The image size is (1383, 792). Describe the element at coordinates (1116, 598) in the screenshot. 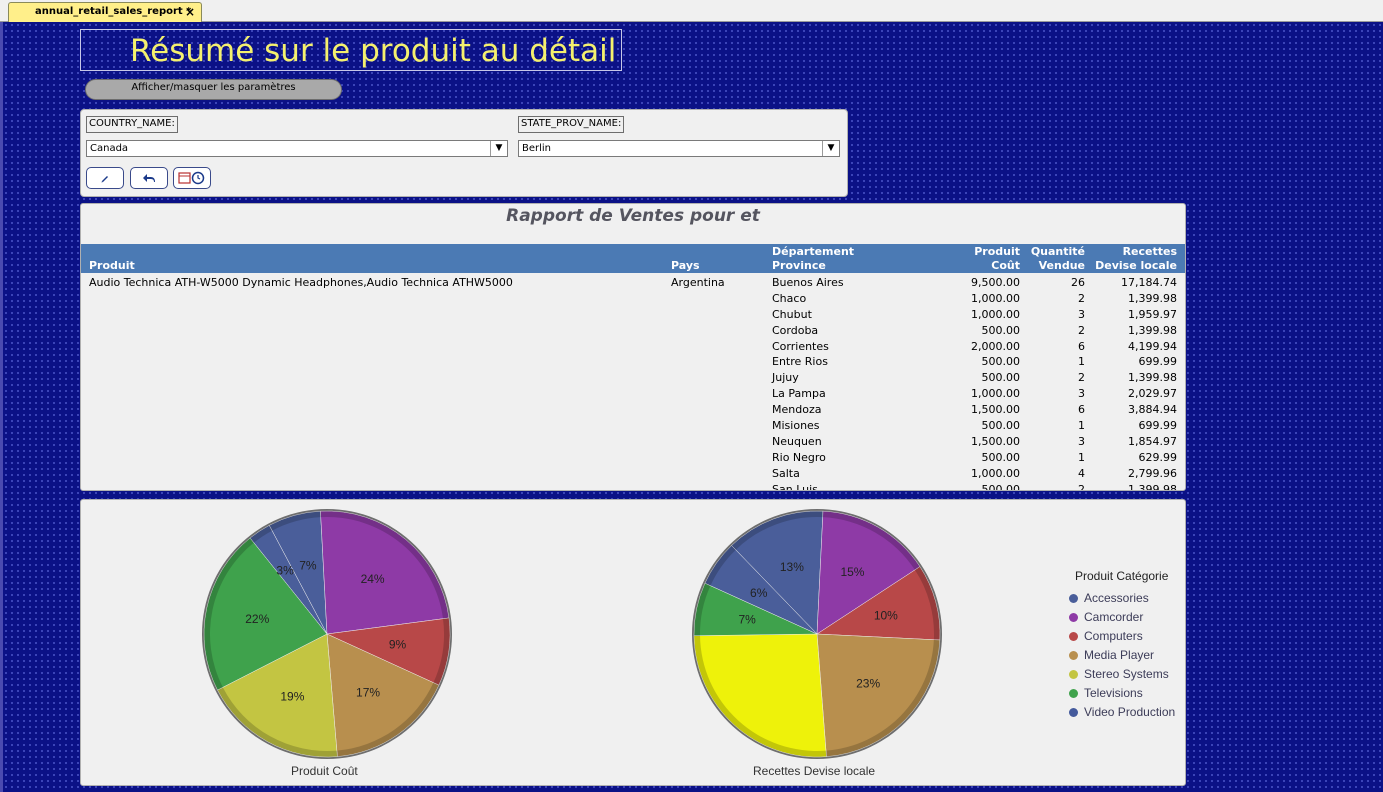

I see `legend-label: Accessories` at that location.